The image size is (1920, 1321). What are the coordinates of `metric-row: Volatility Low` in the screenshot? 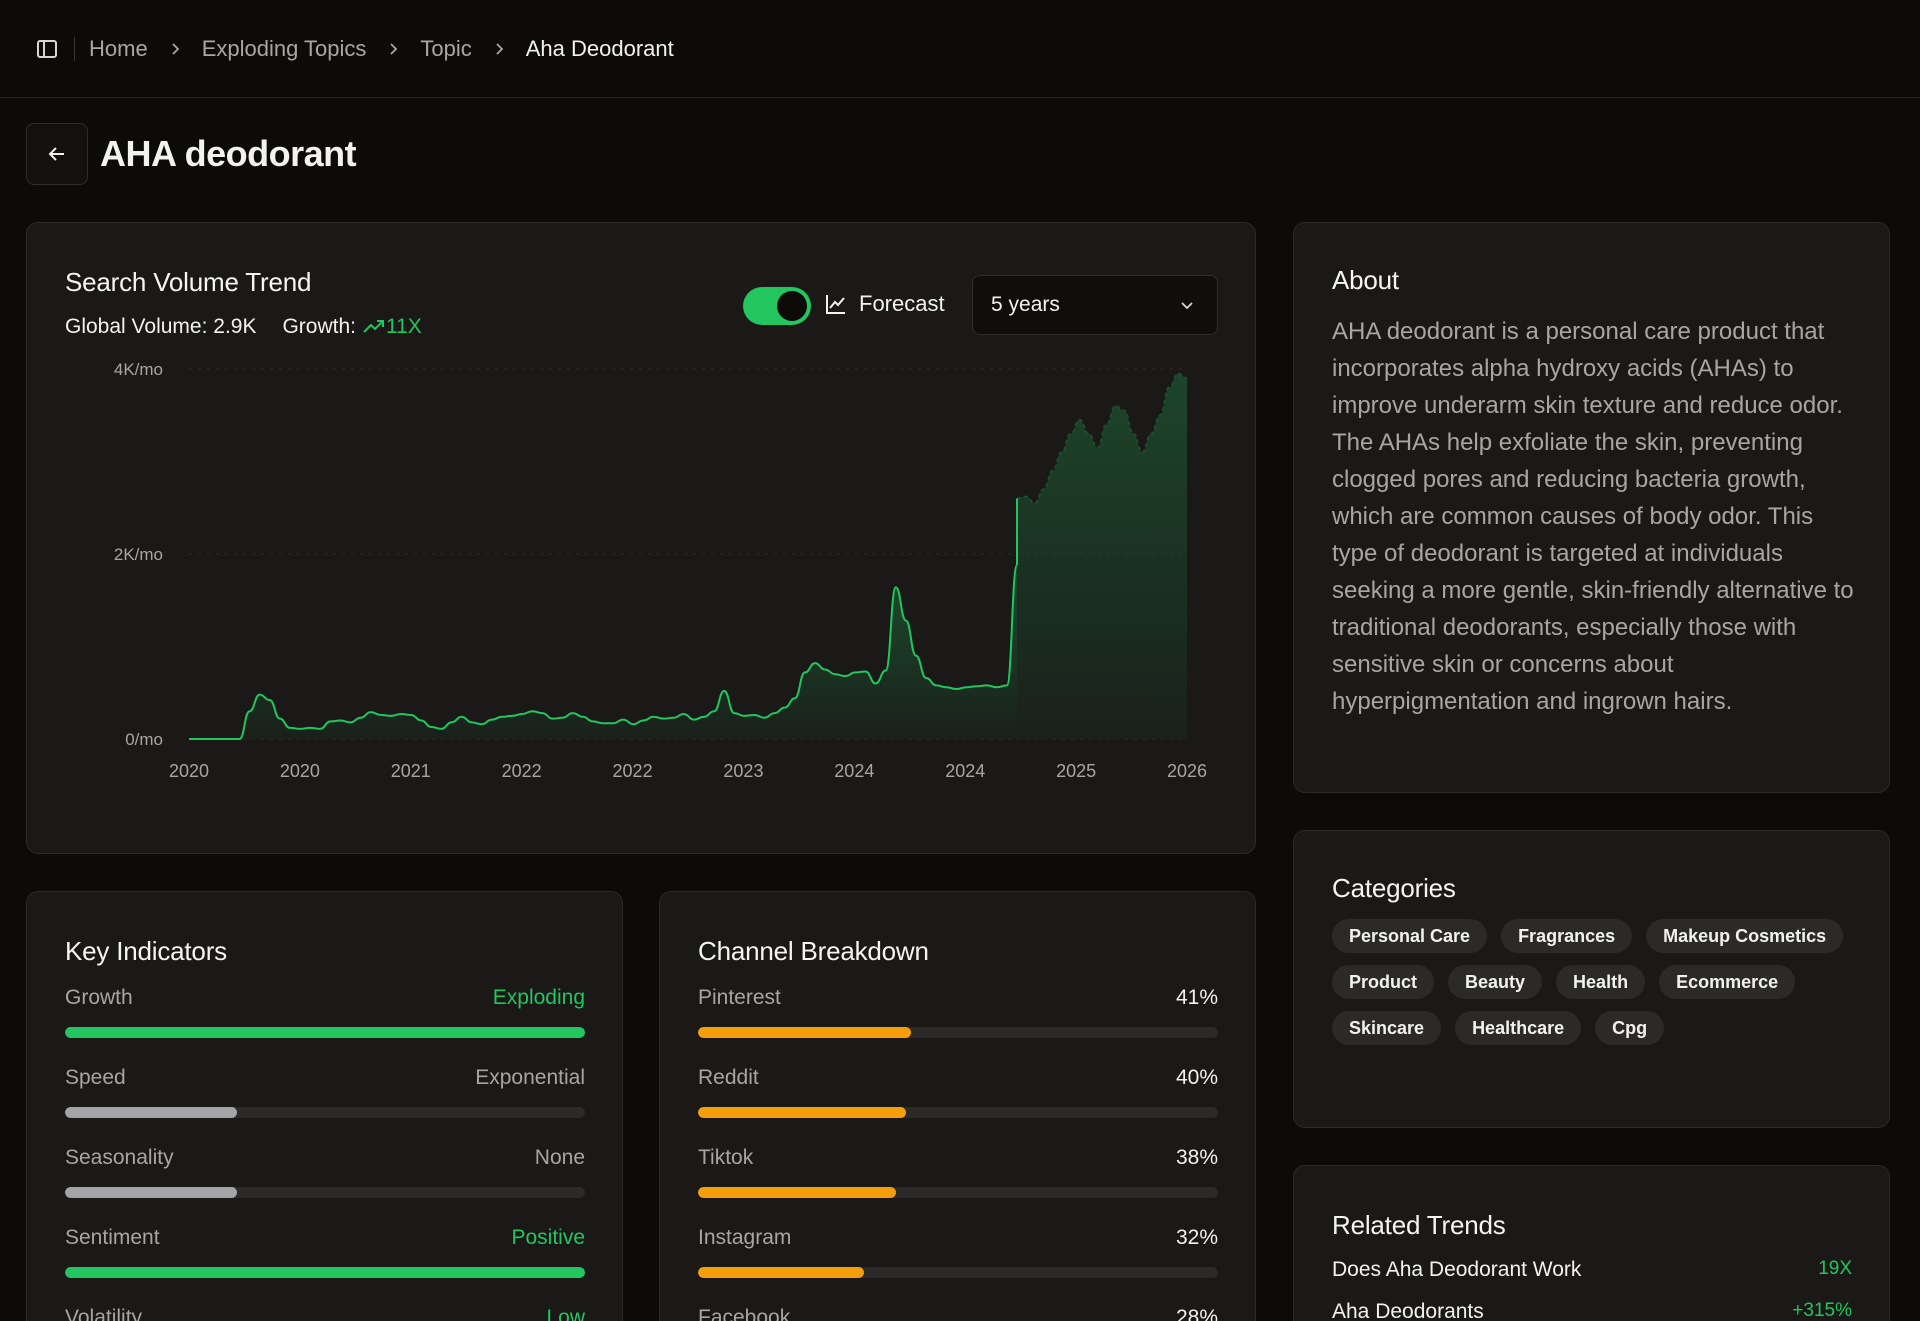 It's located at (325, 1313).